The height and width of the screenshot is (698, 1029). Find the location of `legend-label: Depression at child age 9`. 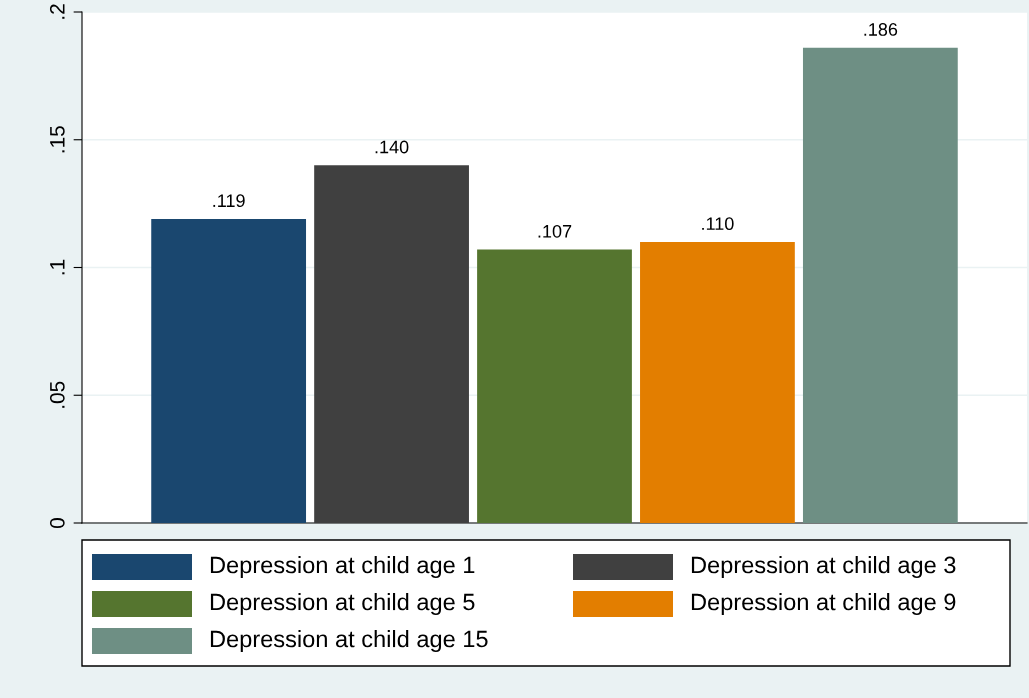

legend-label: Depression at child age 9 is located at coordinates (823, 604).